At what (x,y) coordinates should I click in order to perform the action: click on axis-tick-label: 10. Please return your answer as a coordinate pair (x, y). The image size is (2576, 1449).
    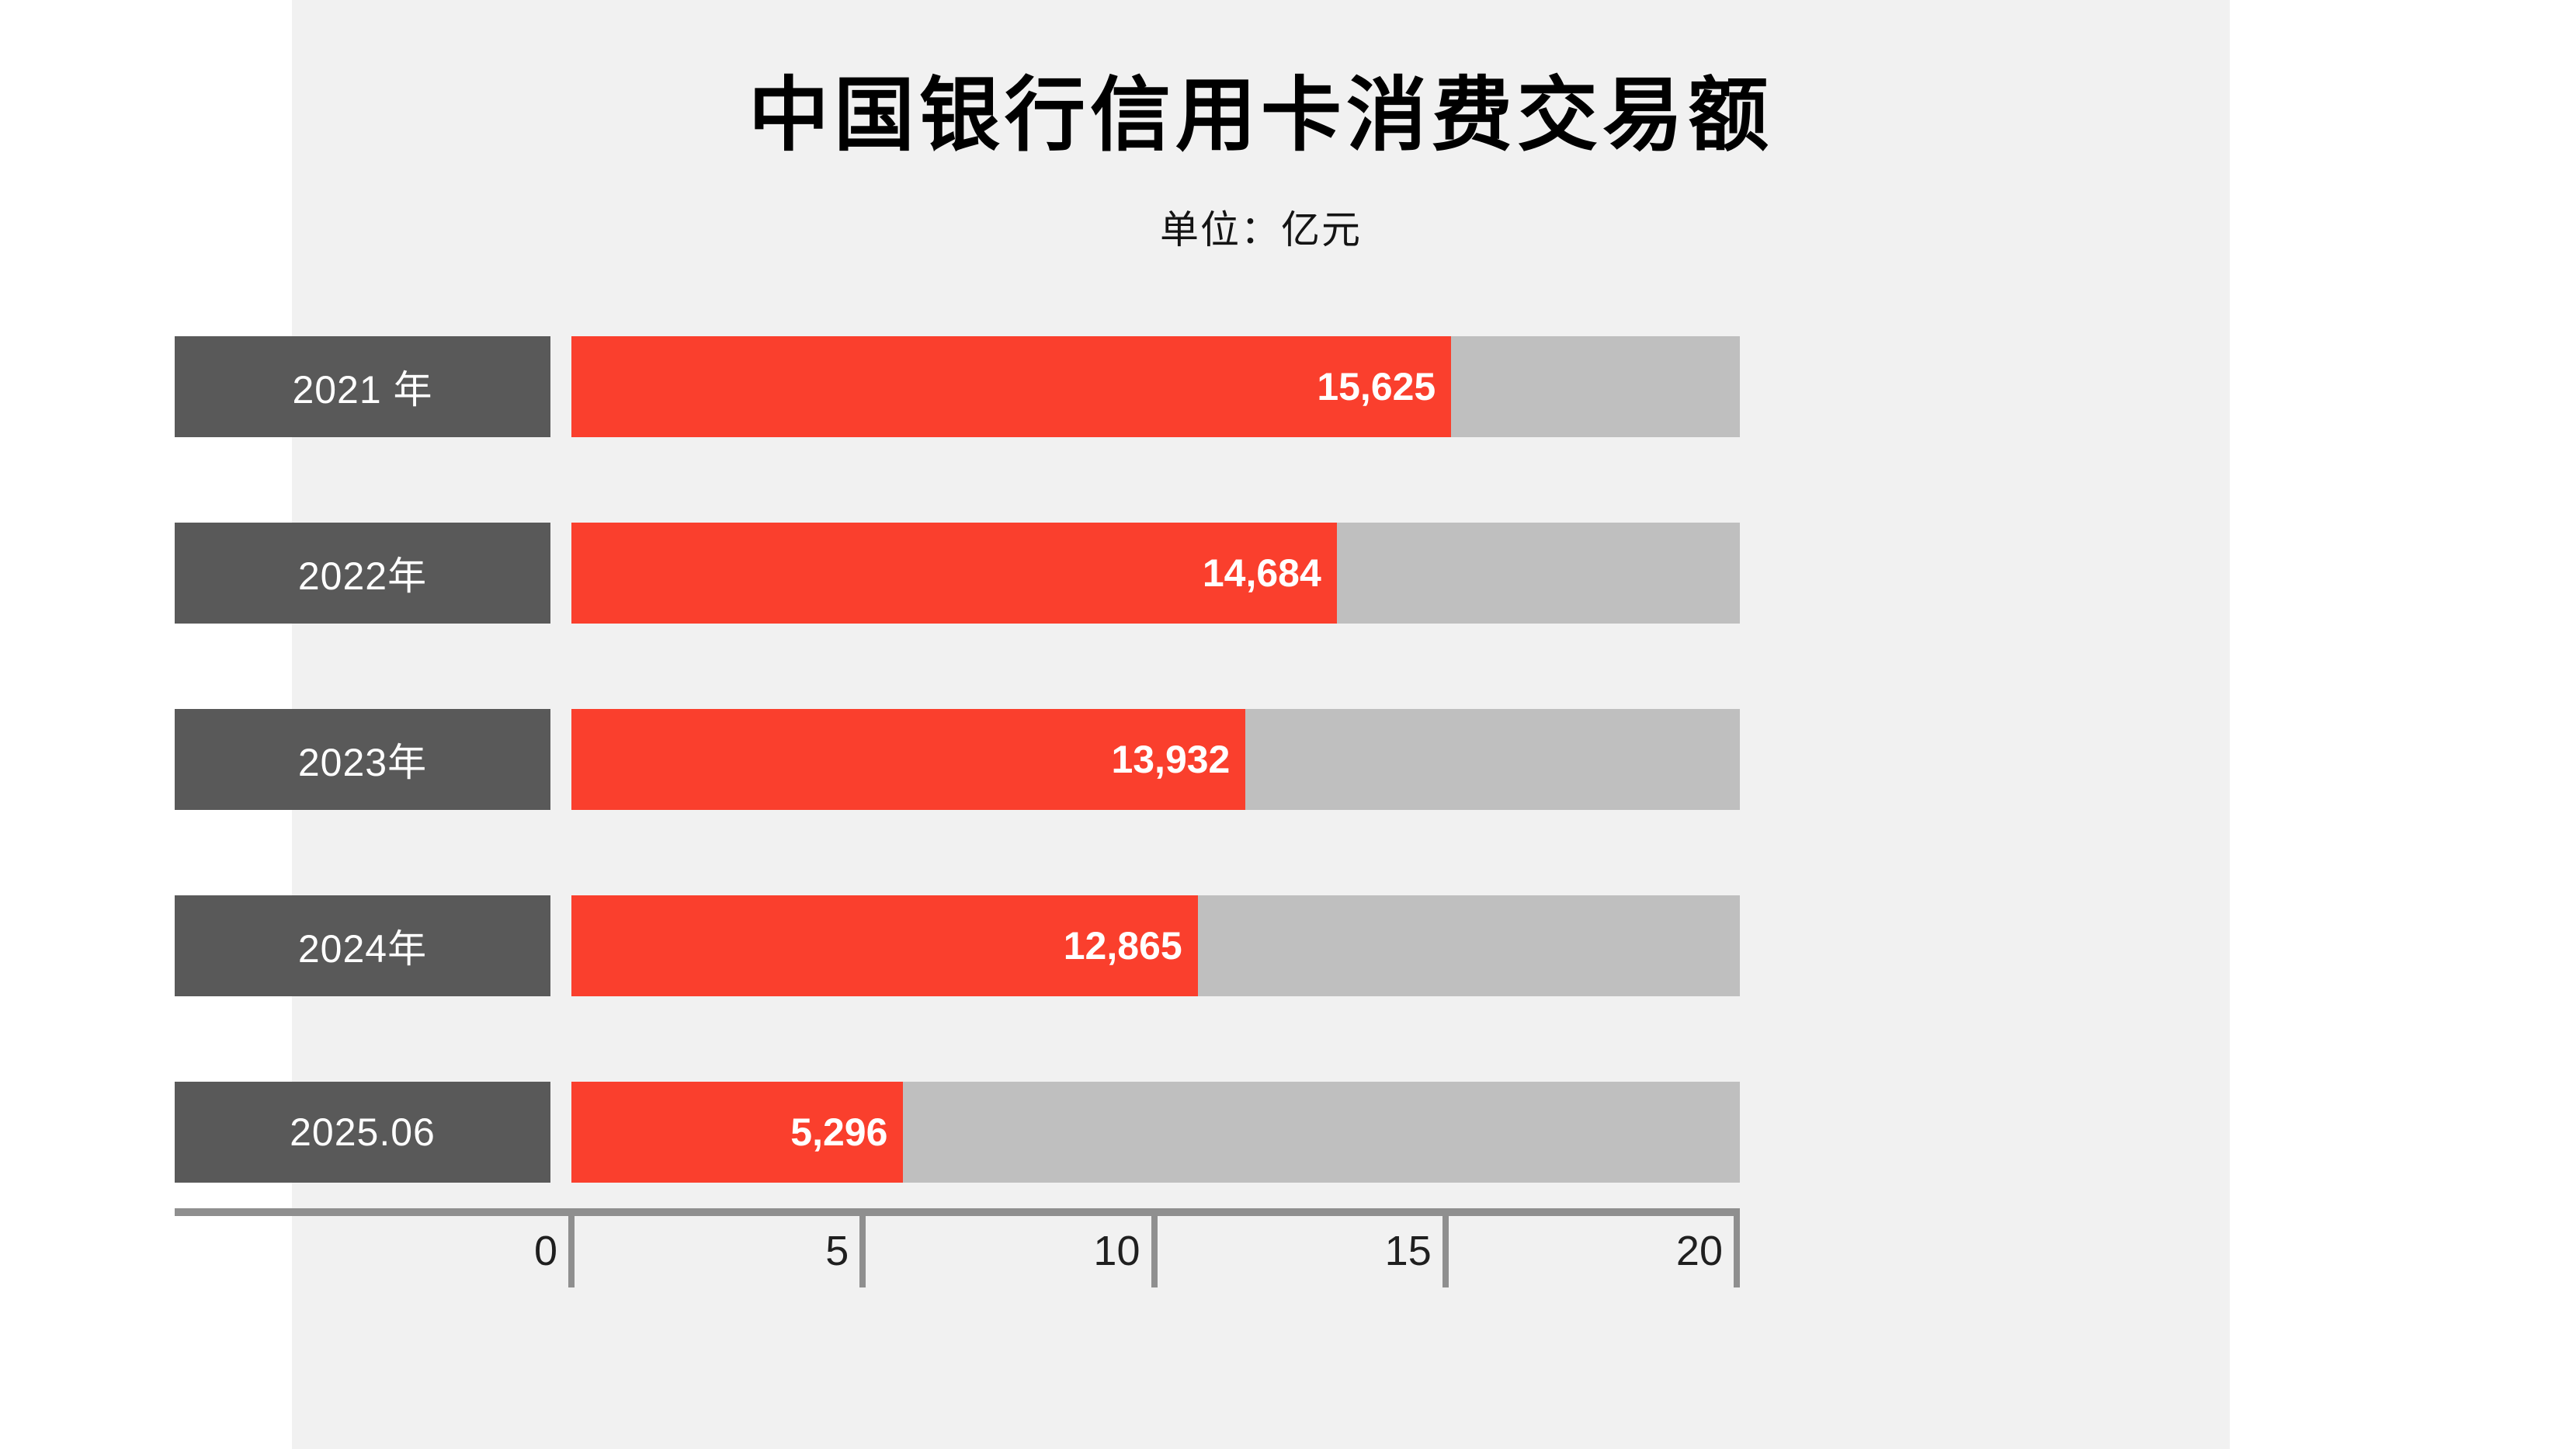
    Looking at the image, I should click on (1116, 1251).